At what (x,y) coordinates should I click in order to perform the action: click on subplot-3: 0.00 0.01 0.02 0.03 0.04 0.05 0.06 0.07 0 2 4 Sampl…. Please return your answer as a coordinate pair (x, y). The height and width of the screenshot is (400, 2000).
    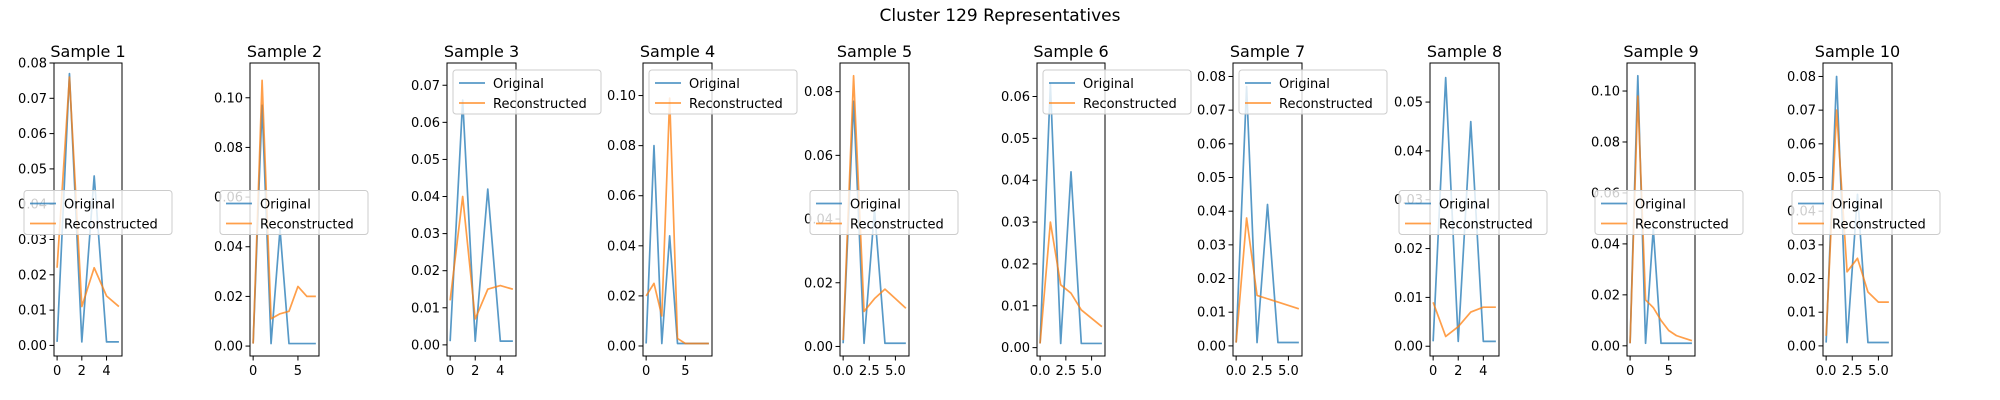
    Looking at the image, I should click on (506, 210).